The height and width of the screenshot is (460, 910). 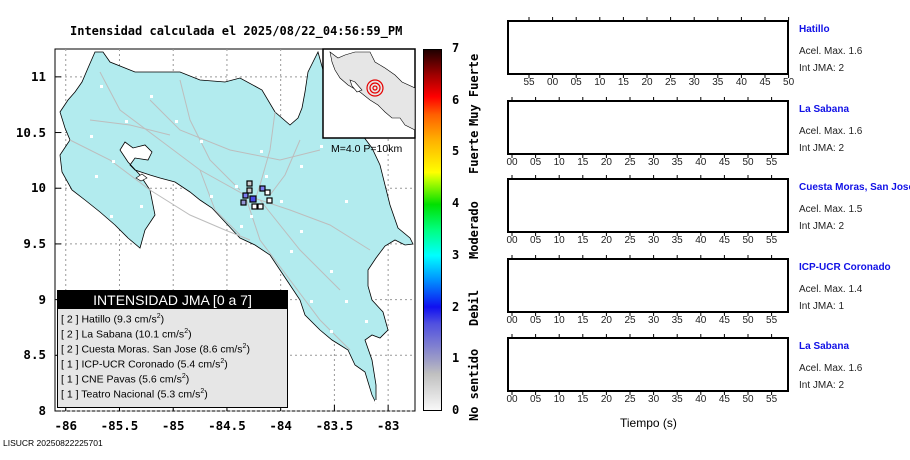 What do you see at coordinates (107, 334) in the screenshot?
I see `legend-station: La Sabana` at bounding box center [107, 334].